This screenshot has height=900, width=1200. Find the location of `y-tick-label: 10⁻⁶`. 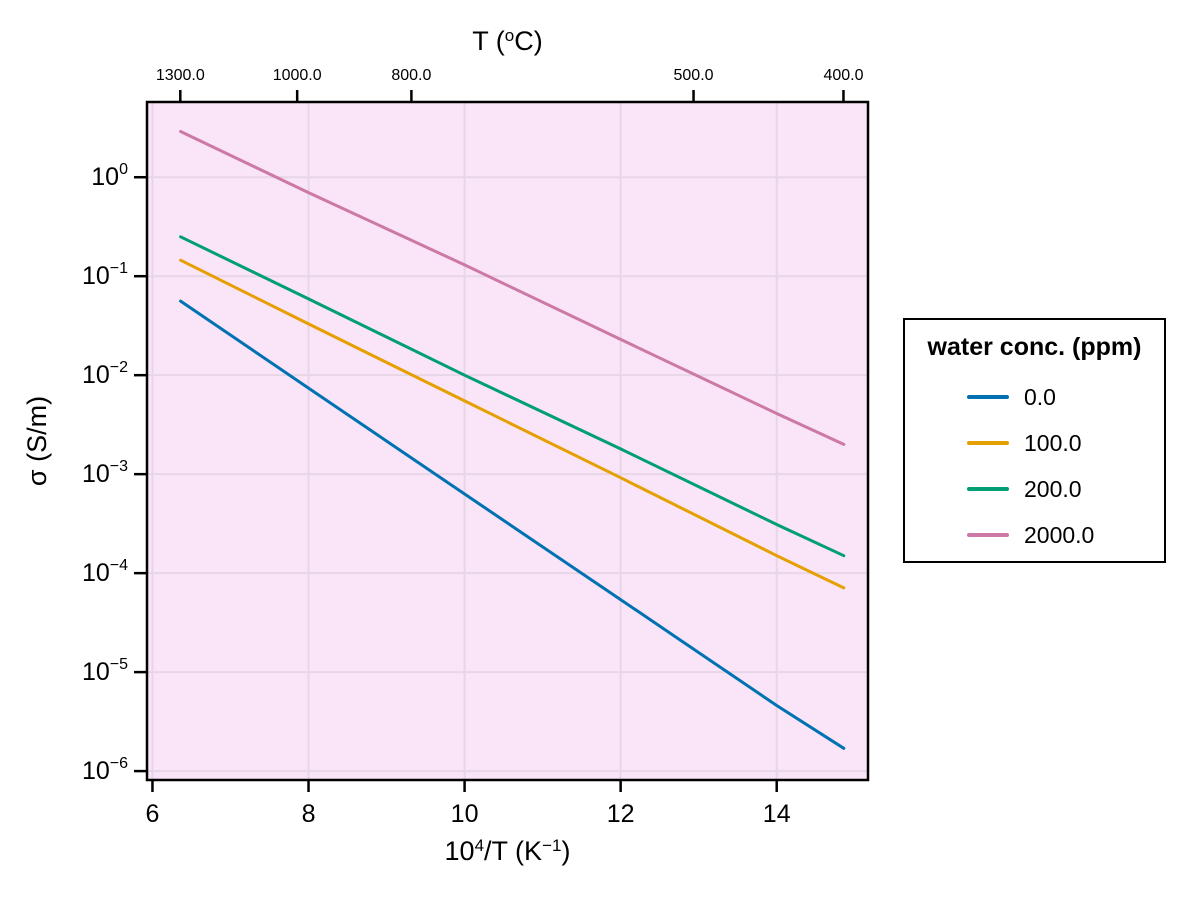

y-tick-label: 10⁻⁶ is located at coordinates (105, 770).